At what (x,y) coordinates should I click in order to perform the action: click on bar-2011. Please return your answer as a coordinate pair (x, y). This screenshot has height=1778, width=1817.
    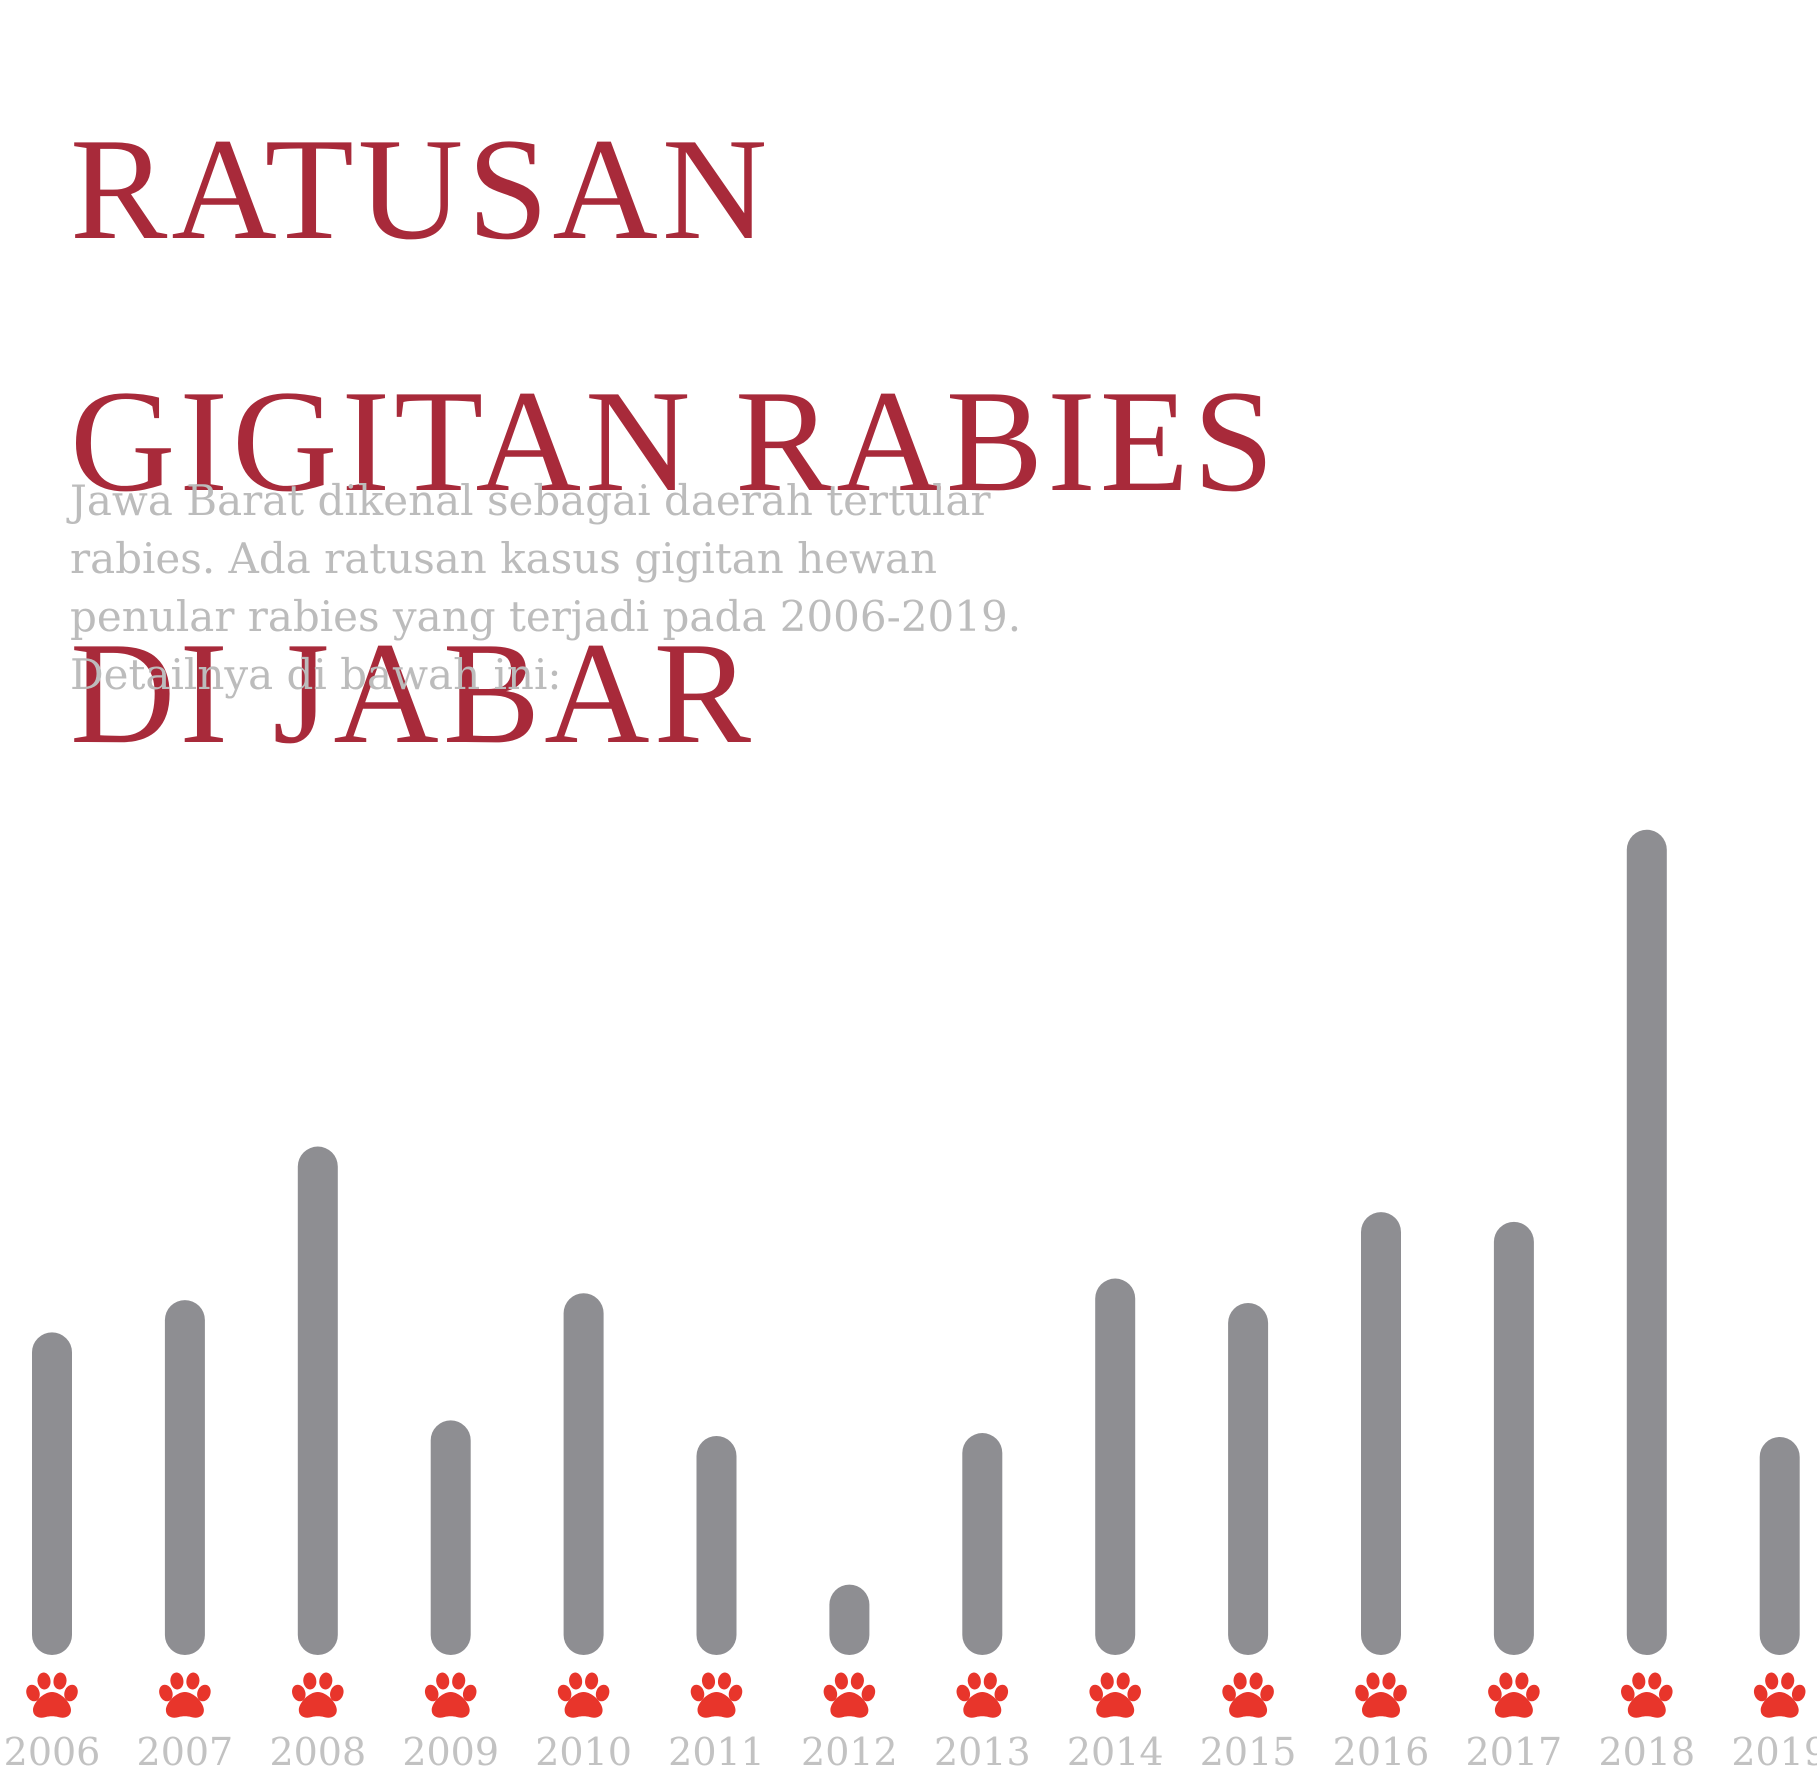
    Looking at the image, I should click on (716, 1545).